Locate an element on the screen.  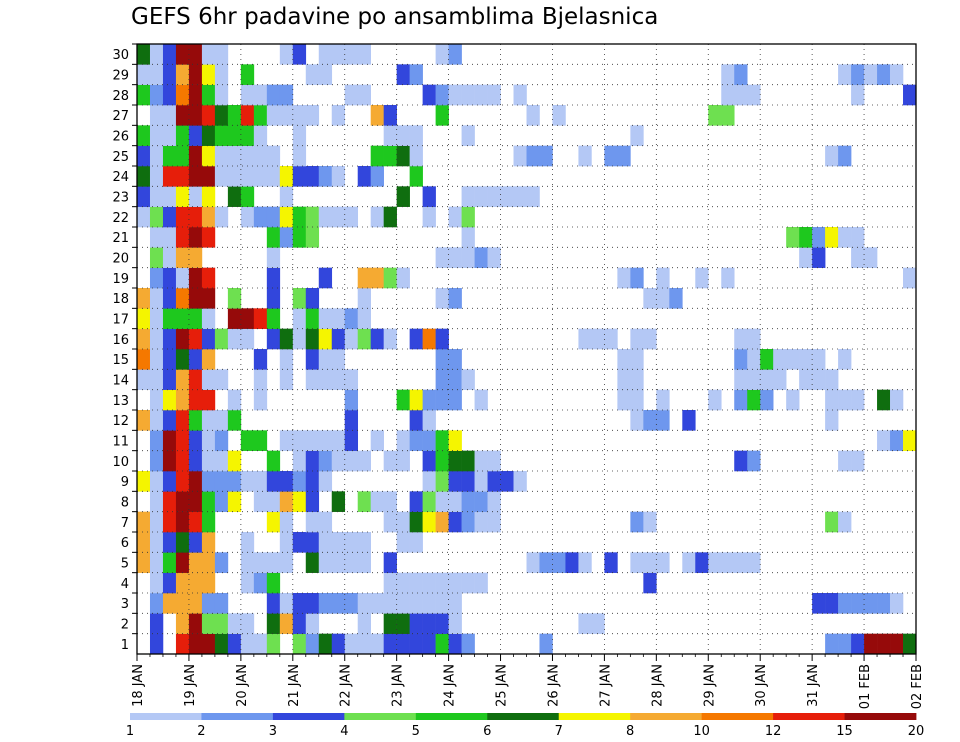
colorbar-label: 2 is located at coordinates (201, 731).